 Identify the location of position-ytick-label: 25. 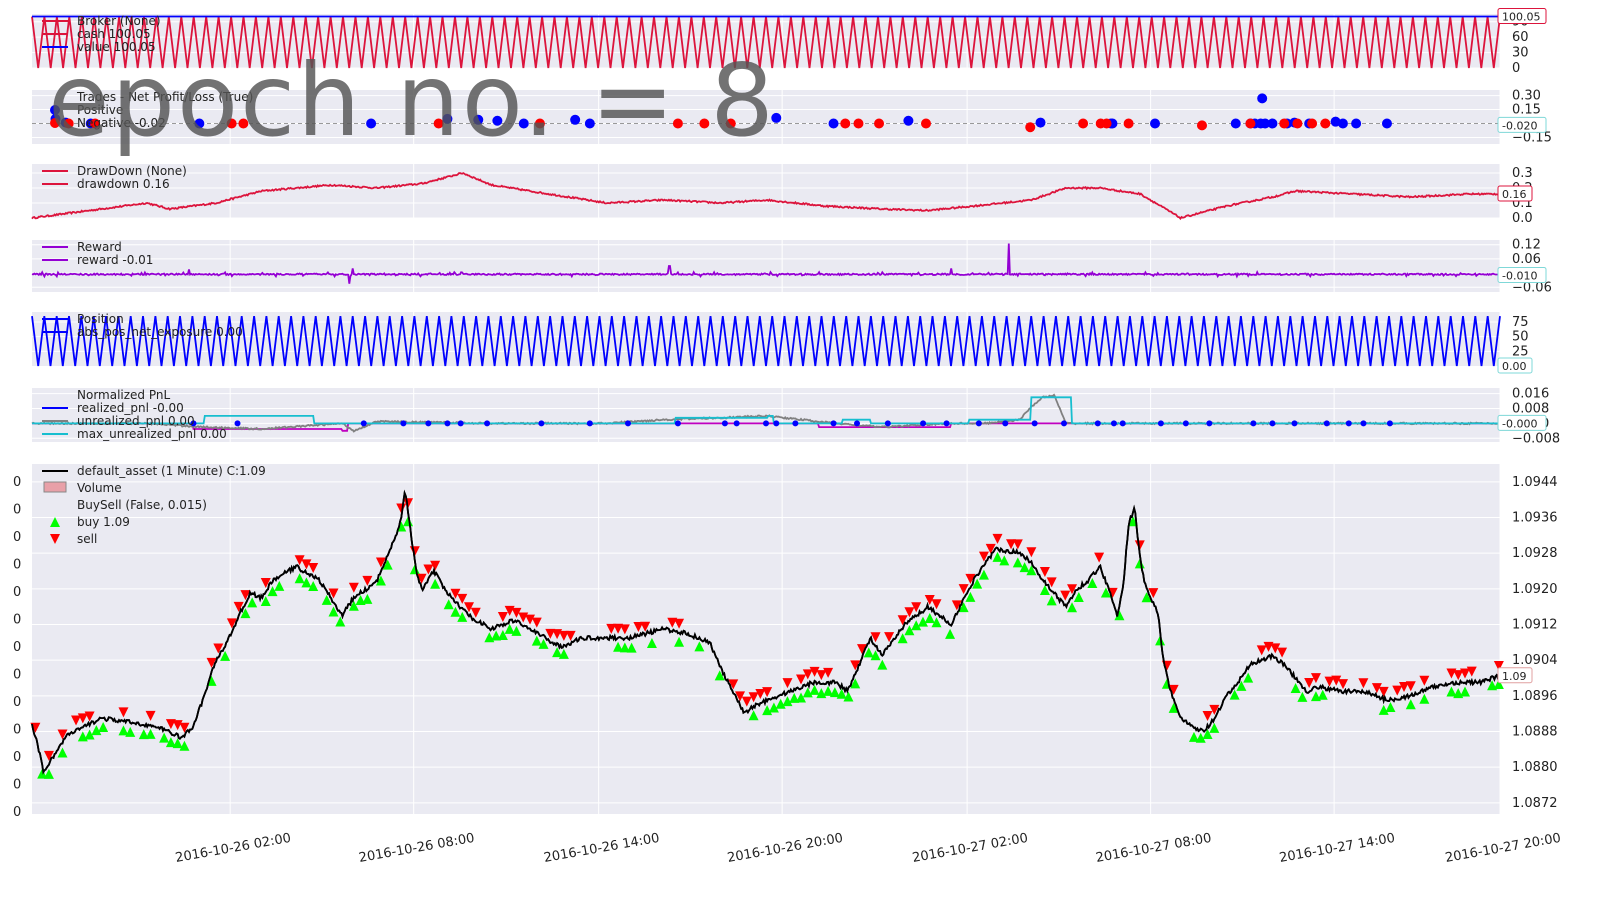
(1520, 351).